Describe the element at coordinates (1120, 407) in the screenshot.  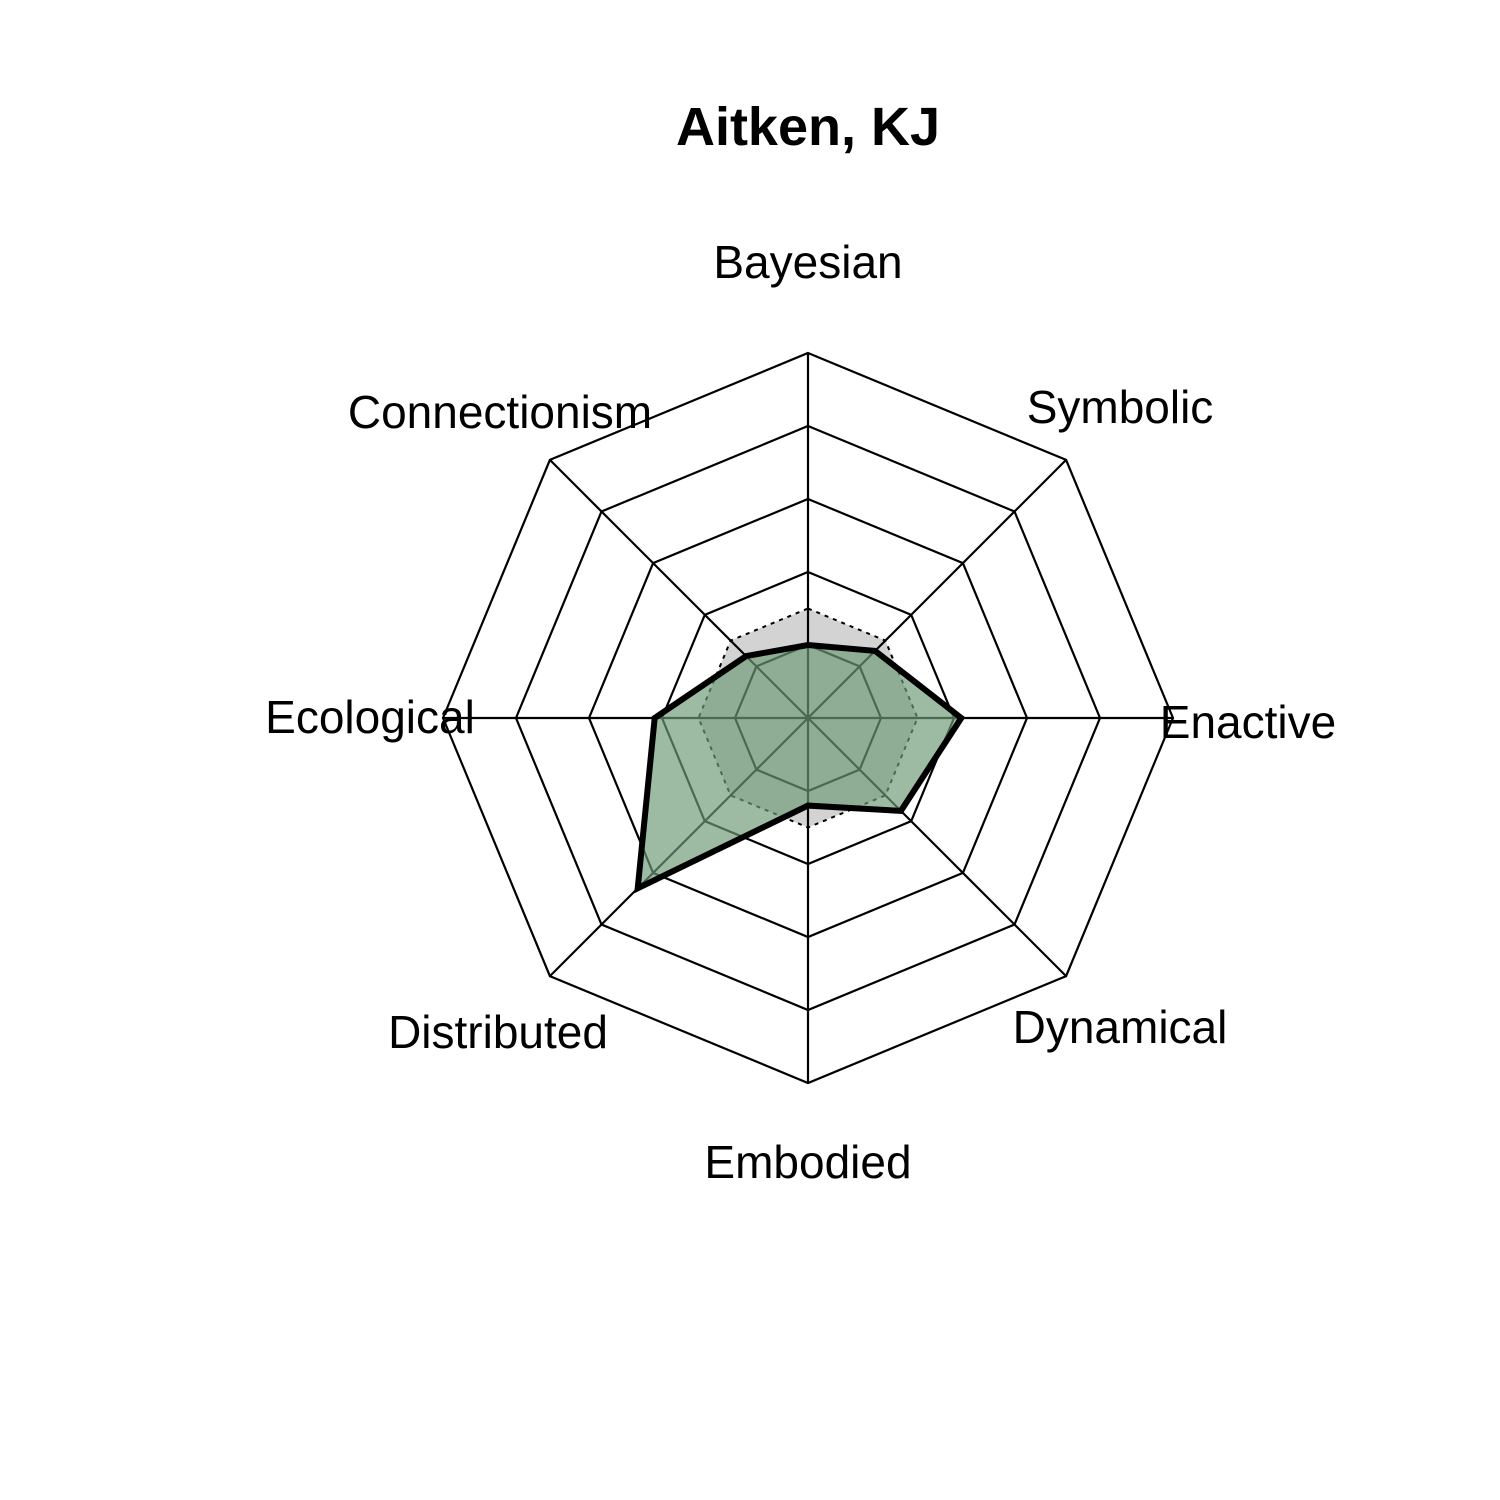
I see `axis-label-symbolic: Symbolic` at that location.